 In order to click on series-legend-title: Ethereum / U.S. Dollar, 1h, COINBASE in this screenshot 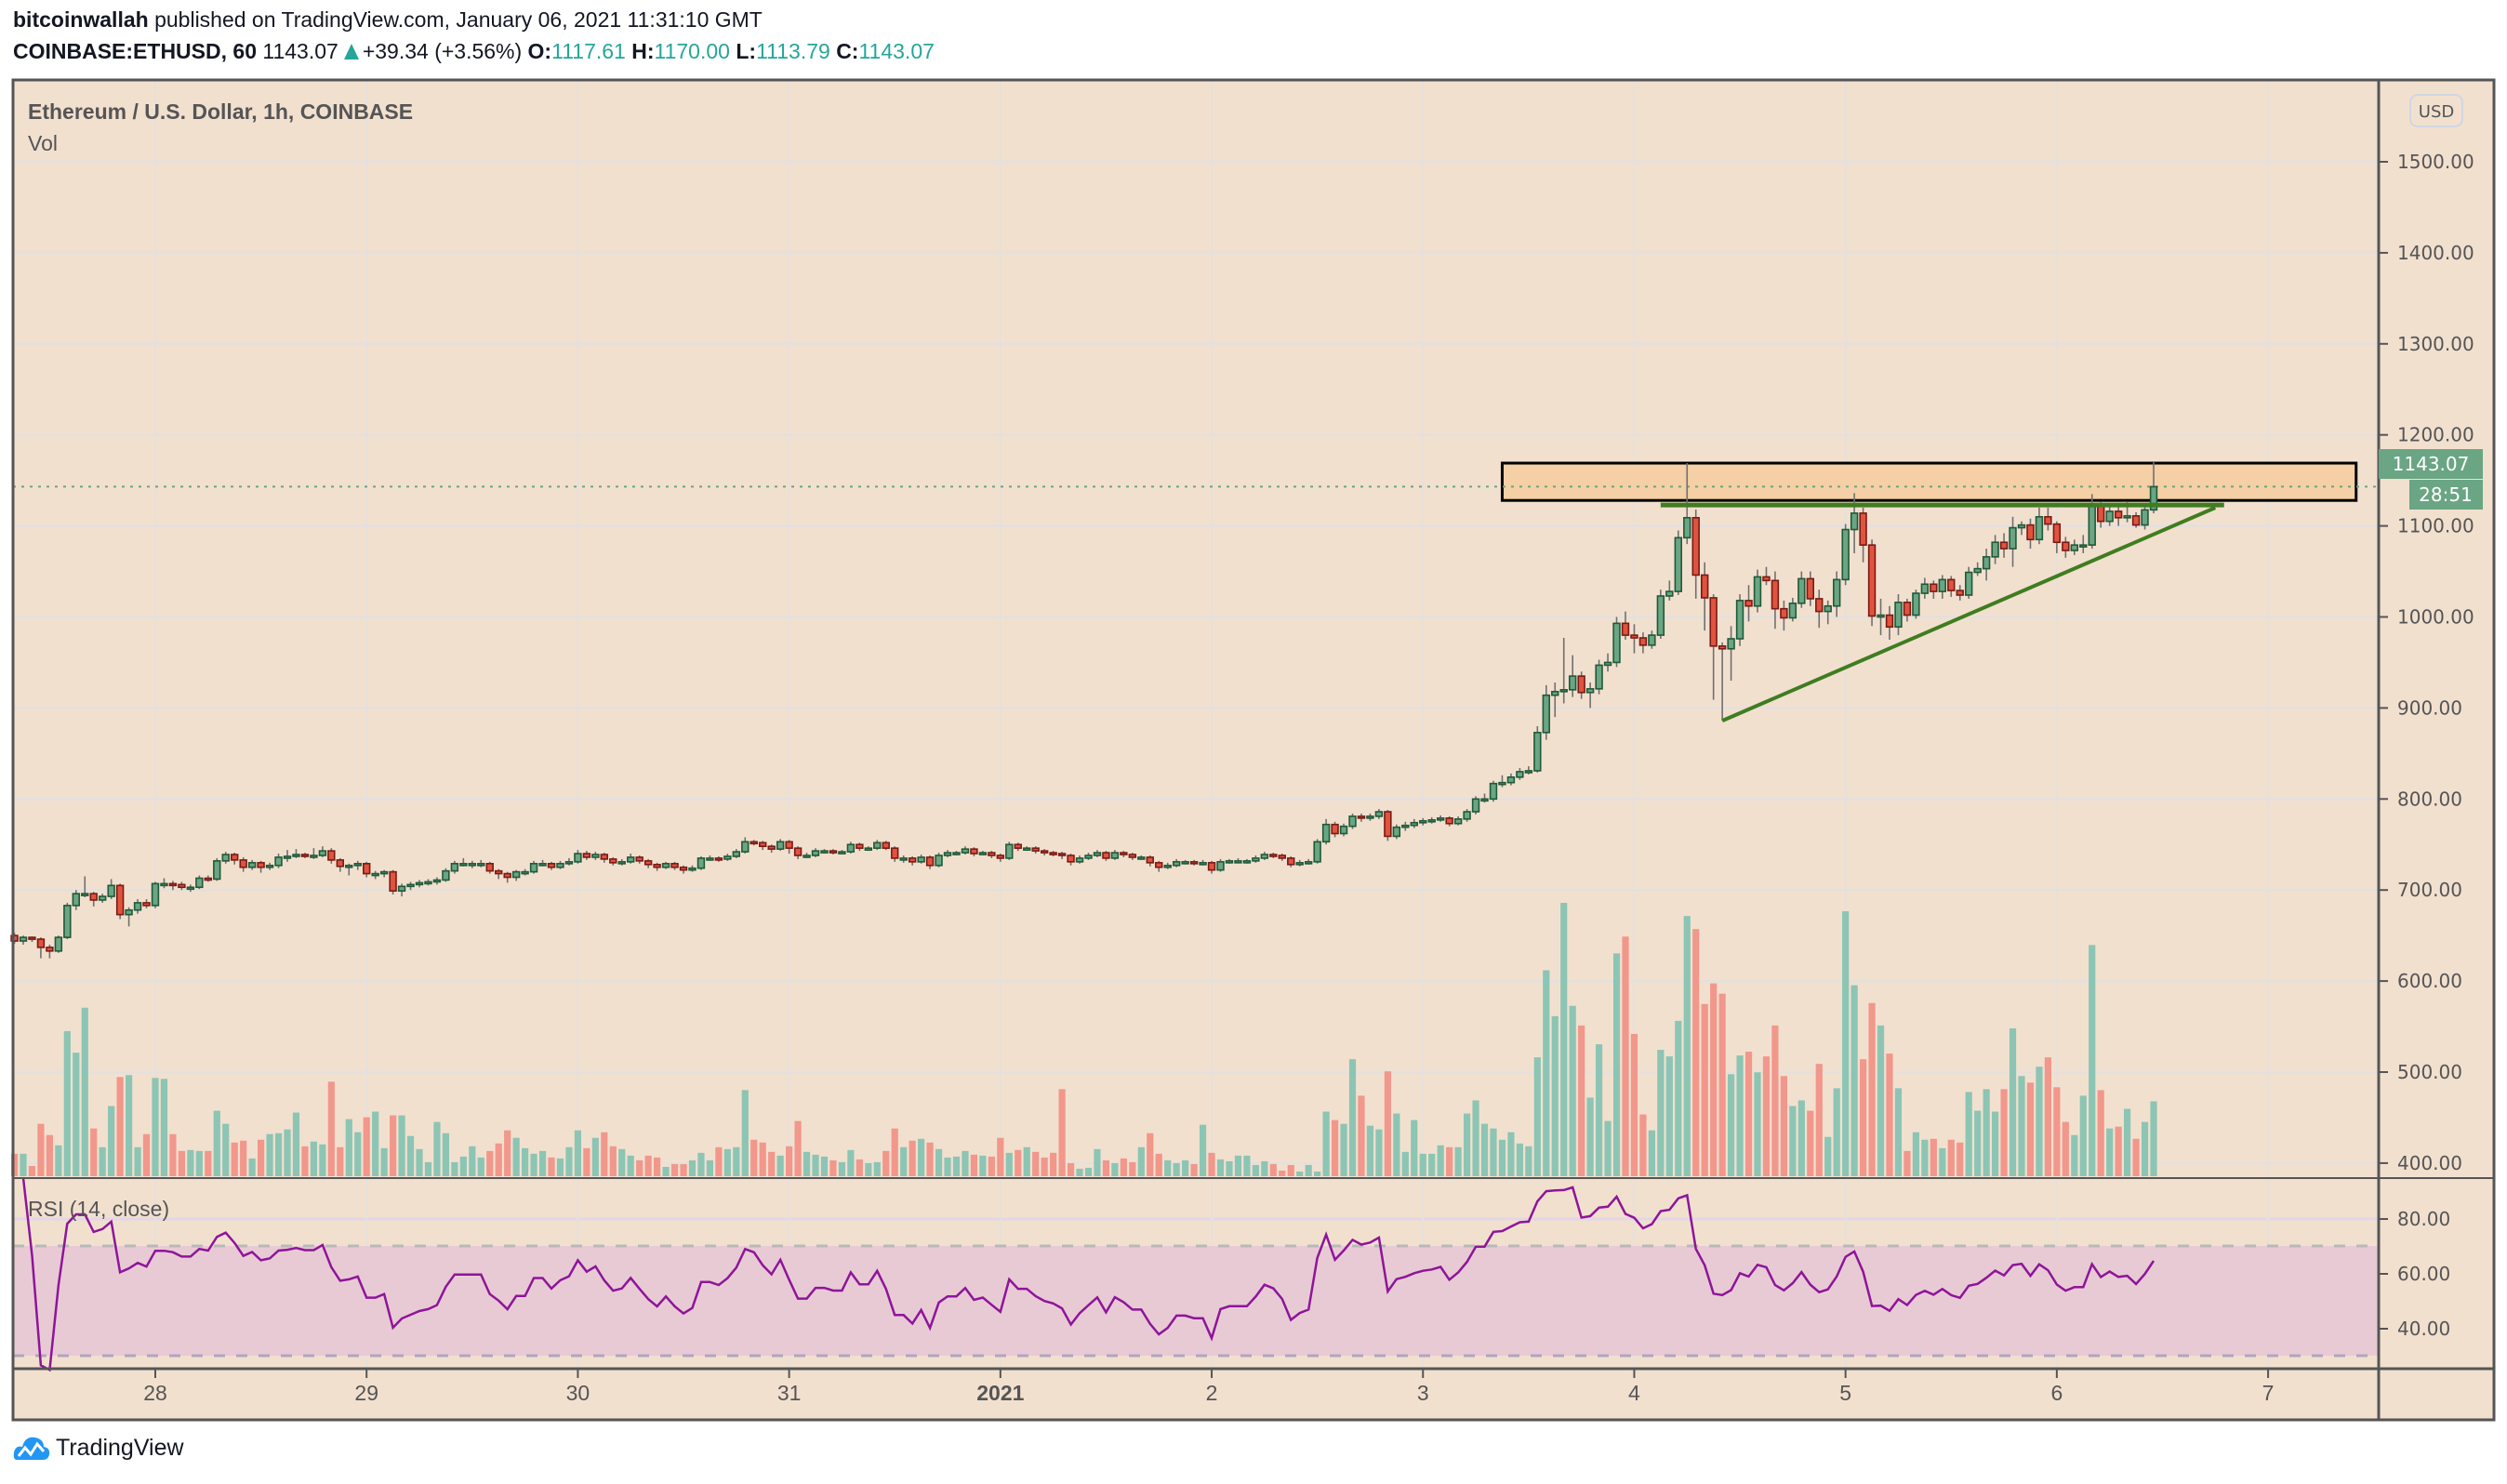, I will do `click(220, 111)`.